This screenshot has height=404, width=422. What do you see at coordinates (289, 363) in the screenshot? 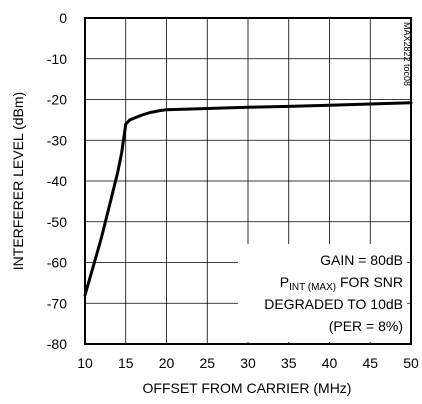
I see `x-tick-label: 35` at bounding box center [289, 363].